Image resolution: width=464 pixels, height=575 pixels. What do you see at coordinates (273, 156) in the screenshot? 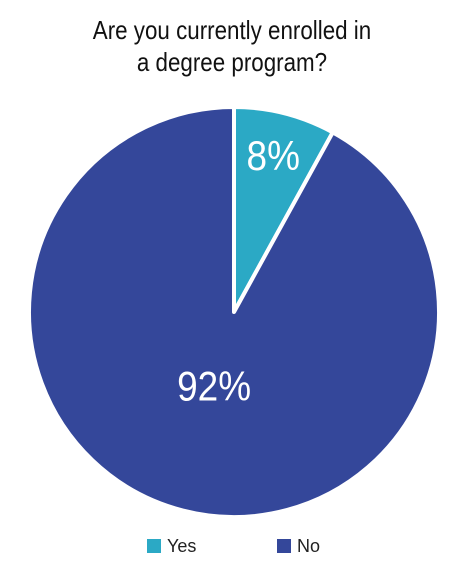
I see `value-label: 8%` at bounding box center [273, 156].